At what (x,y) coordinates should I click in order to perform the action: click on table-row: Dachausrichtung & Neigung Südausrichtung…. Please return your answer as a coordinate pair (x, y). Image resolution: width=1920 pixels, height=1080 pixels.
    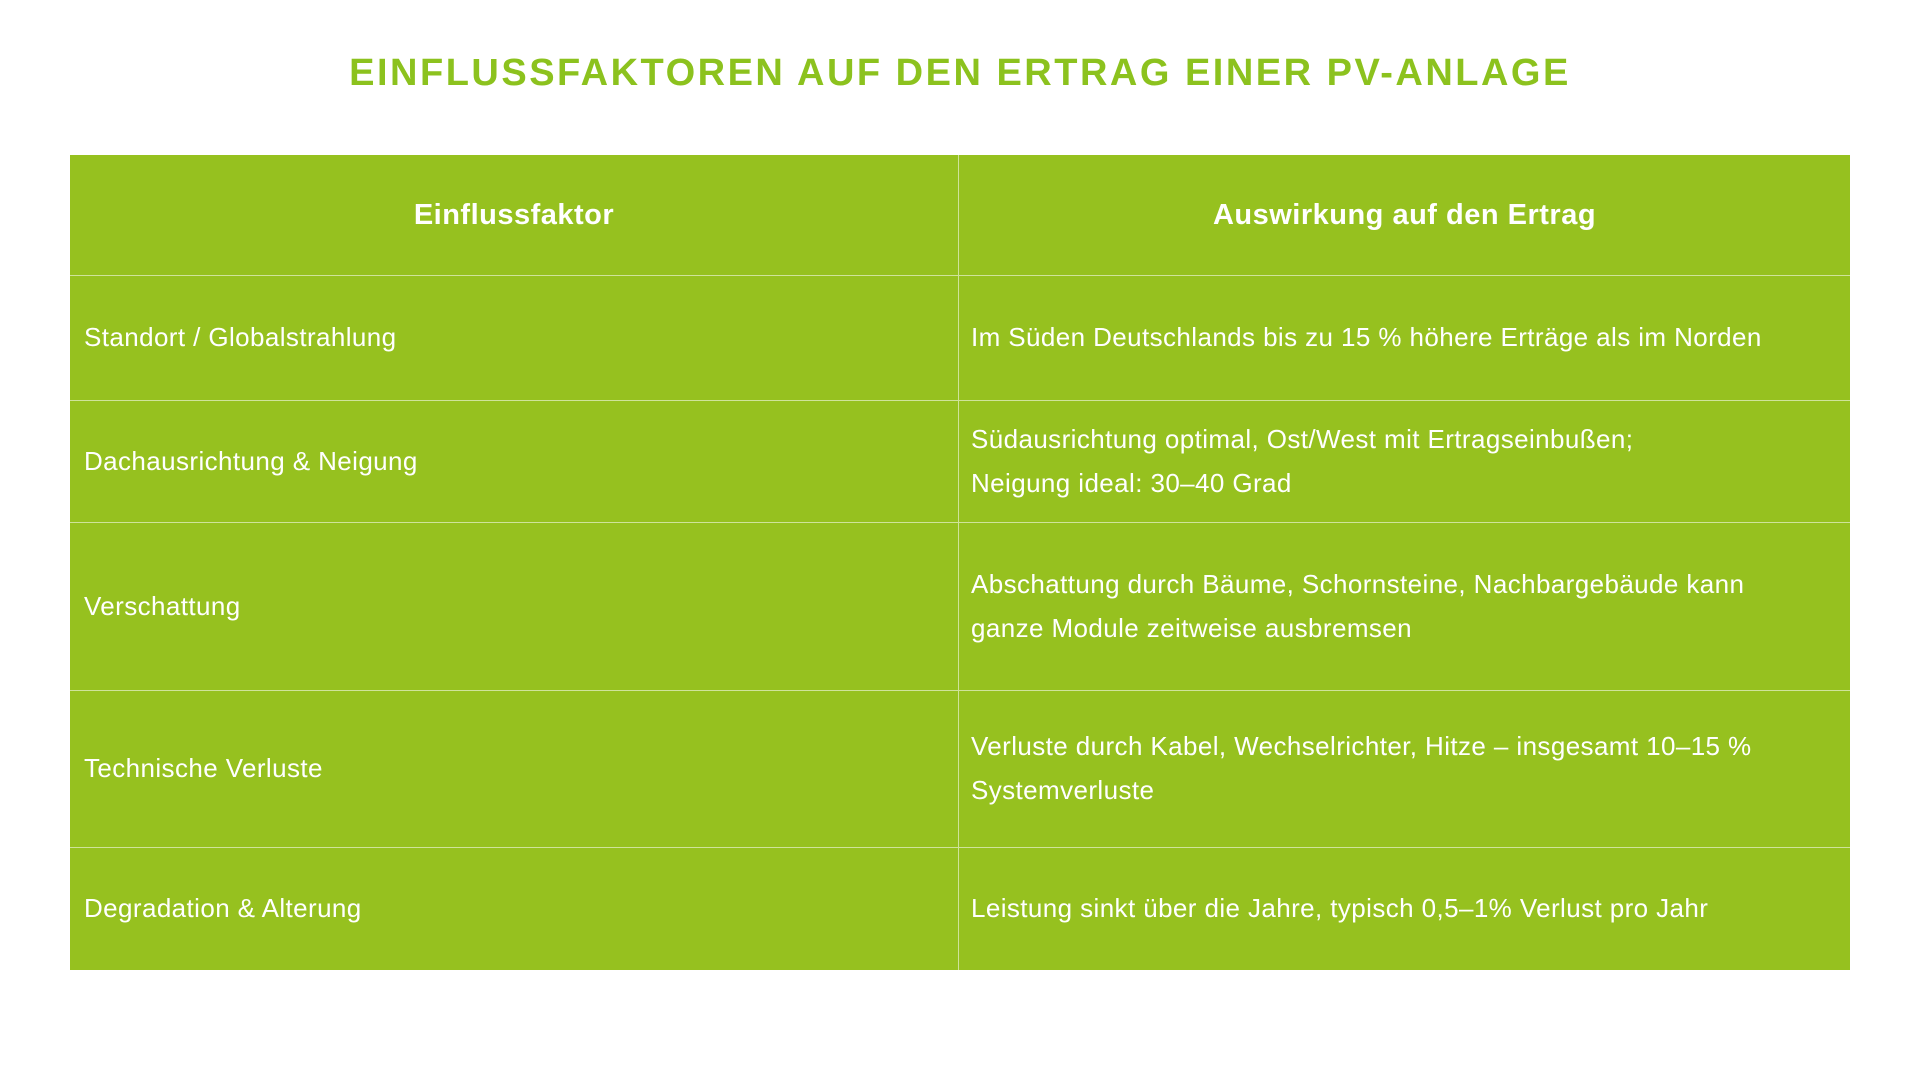
    Looking at the image, I should click on (960, 461).